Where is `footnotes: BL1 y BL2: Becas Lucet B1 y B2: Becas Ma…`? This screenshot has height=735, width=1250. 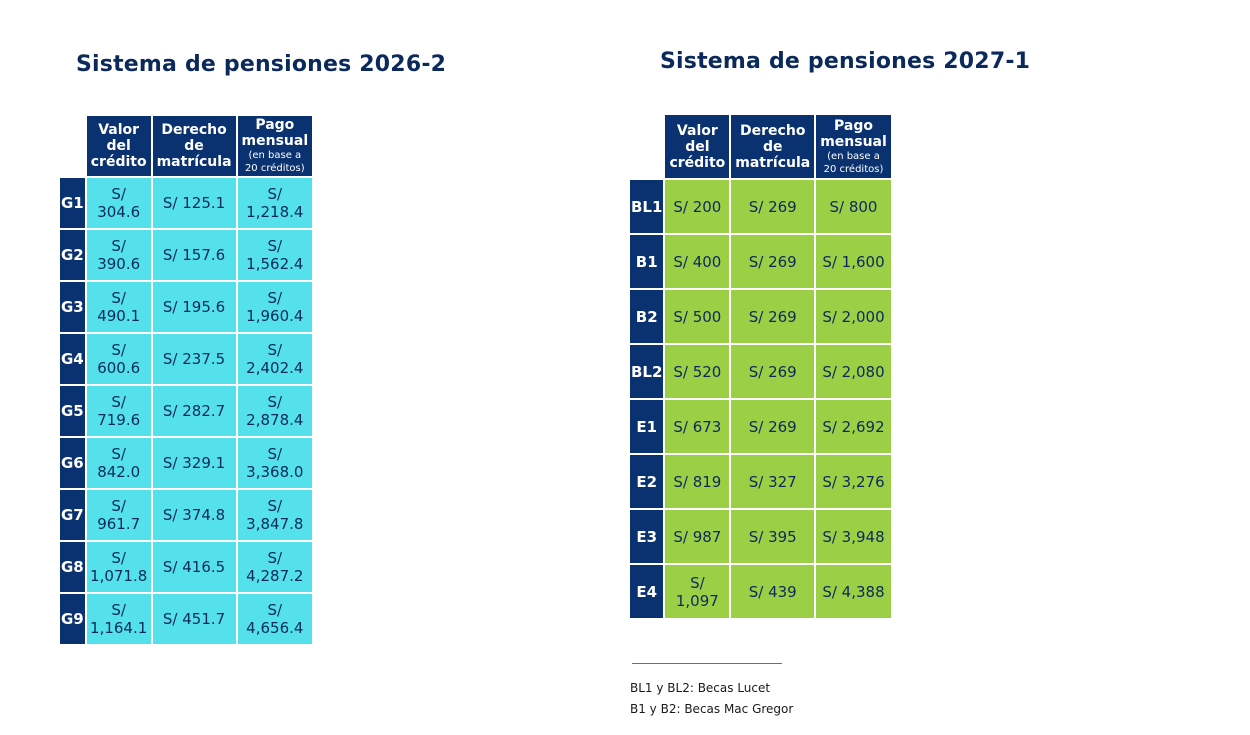 footnotes: BL1 y BL2: Becas Lucet B1 y B2: Becas Ma… is located at coordinates (711, 699).